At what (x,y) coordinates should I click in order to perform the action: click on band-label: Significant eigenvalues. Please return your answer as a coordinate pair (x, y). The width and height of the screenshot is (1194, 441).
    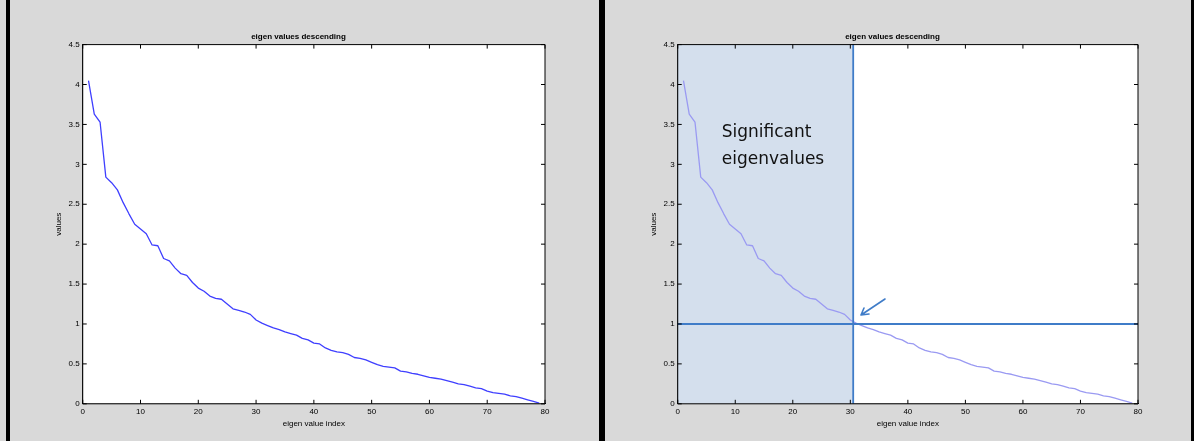
    Looking at the image, I should click on (773, 144).